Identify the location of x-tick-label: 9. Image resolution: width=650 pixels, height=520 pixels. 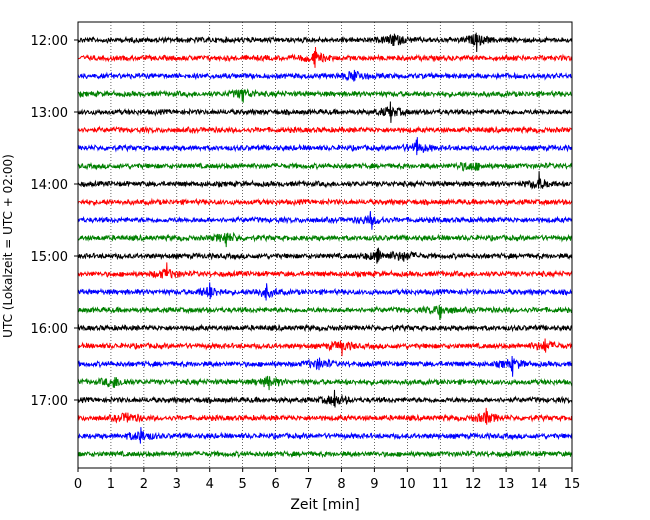
(374, 484).